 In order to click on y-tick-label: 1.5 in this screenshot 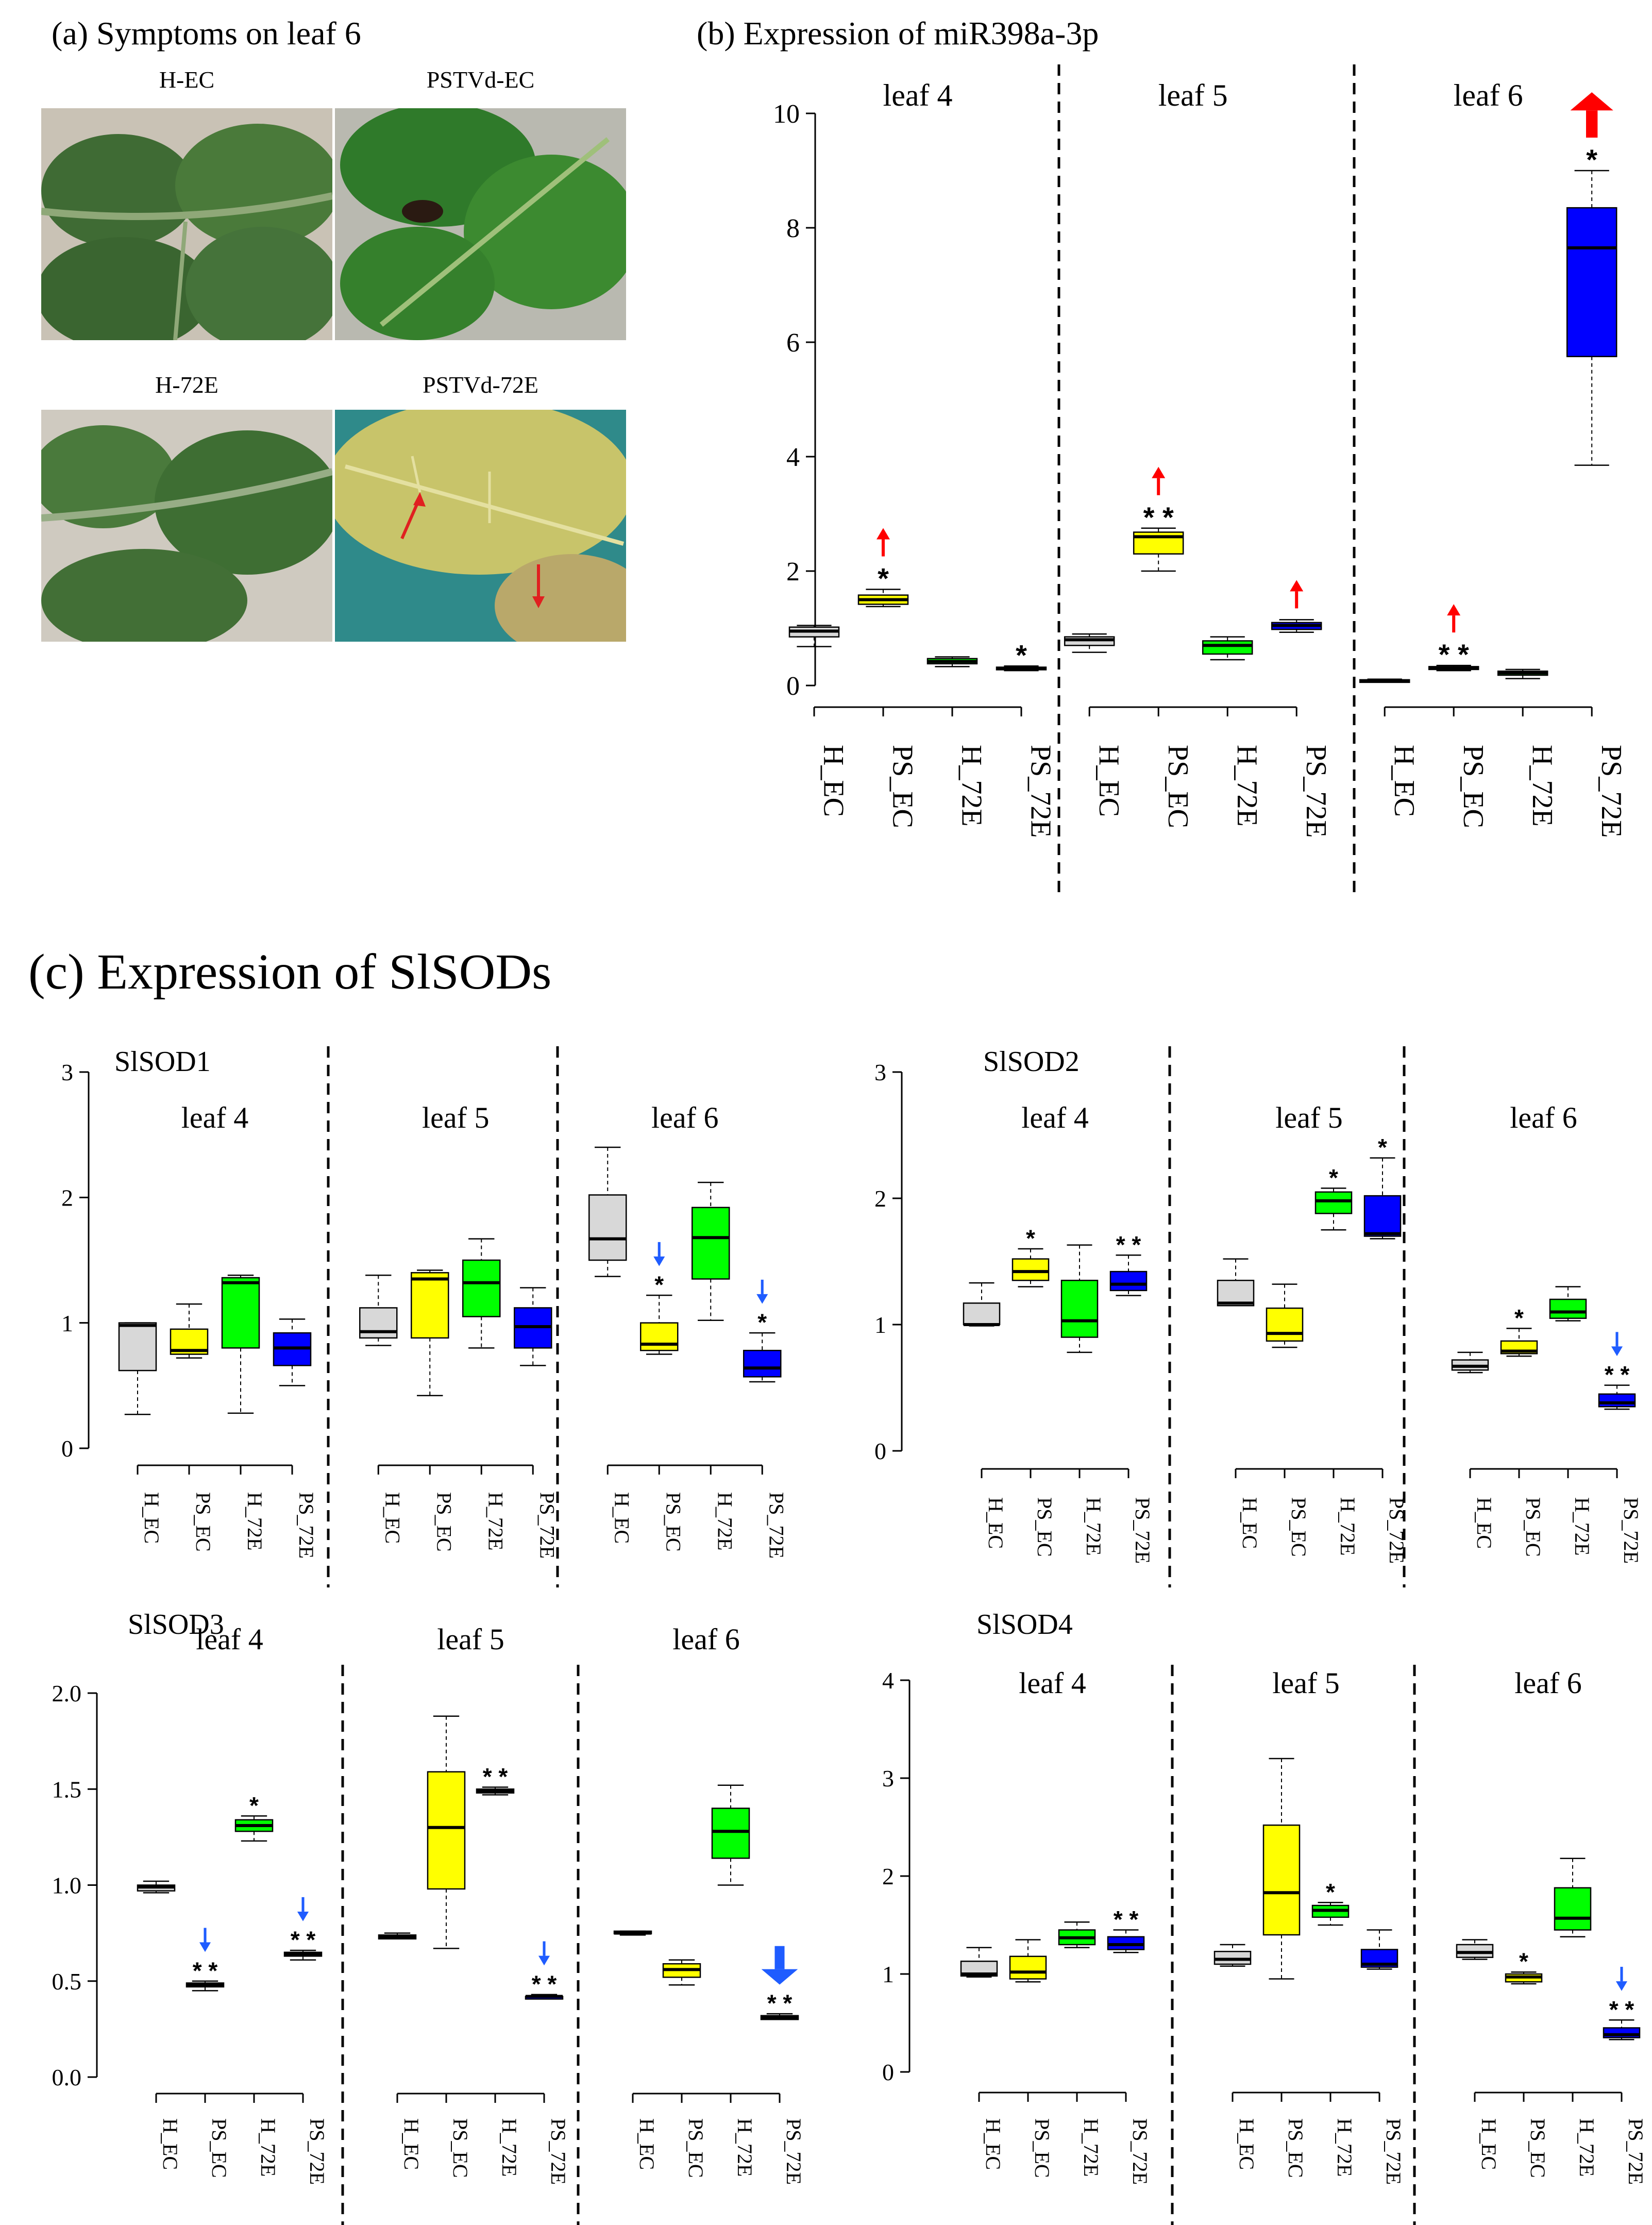, I will do `click(67, 1789)`.